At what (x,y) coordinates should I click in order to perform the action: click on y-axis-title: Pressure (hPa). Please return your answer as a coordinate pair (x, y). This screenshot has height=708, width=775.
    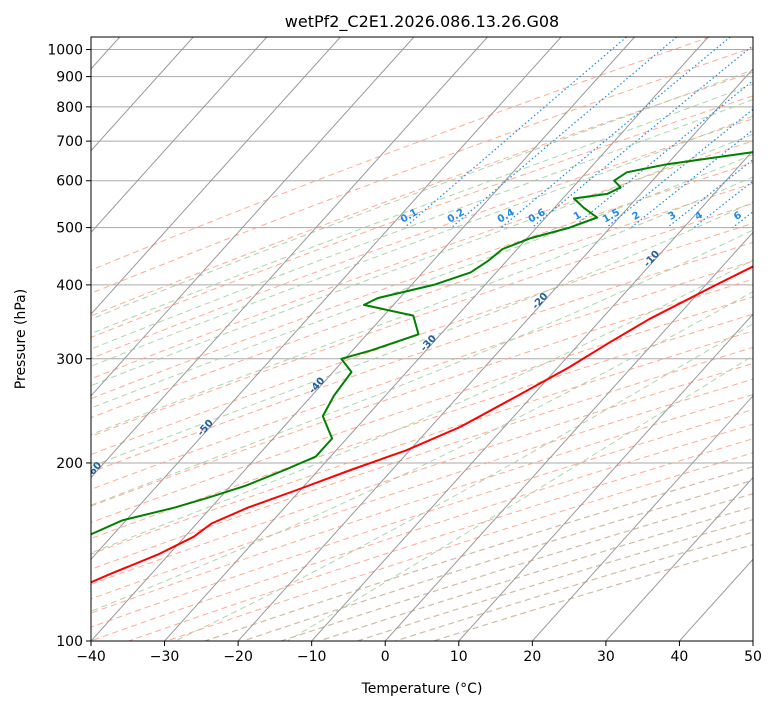
    Looking at the image, I should click on (21, 339).